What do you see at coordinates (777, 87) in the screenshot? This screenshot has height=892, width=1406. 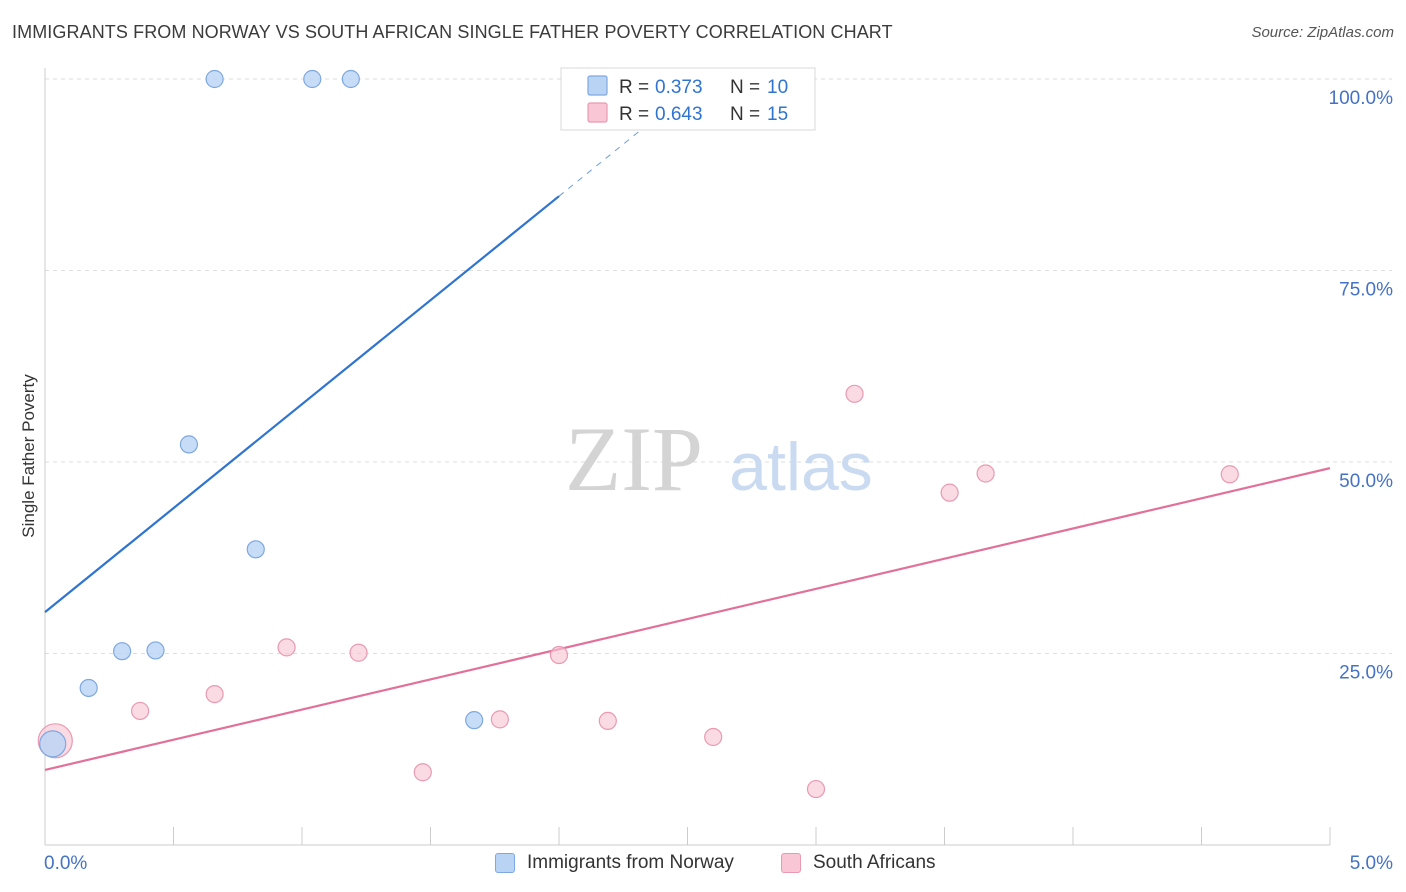 I see `legend-n-value: 10` at bounding box center [777, 87].